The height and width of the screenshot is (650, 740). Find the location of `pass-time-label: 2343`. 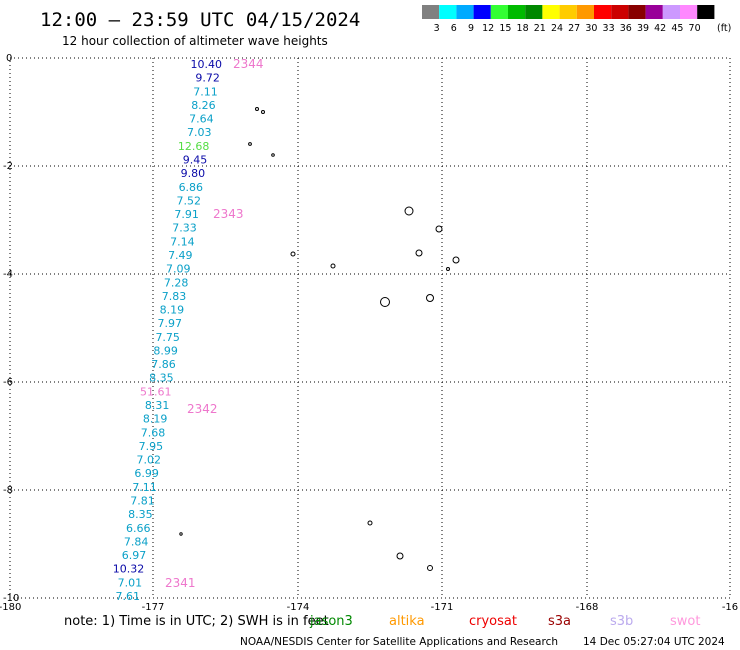

pass-time-label: 2343 is located at coordinates (228, 214).